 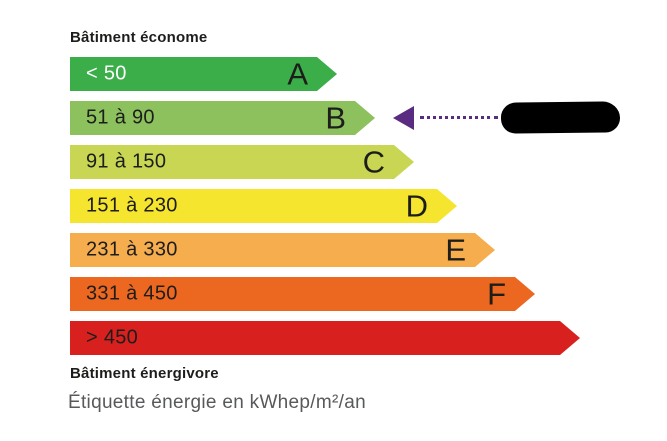 What do you see at coordinates (222, 118) in the screenshot?
I see `energy-bar-B: 51 à 90 B` at bounding box center [222, 118].